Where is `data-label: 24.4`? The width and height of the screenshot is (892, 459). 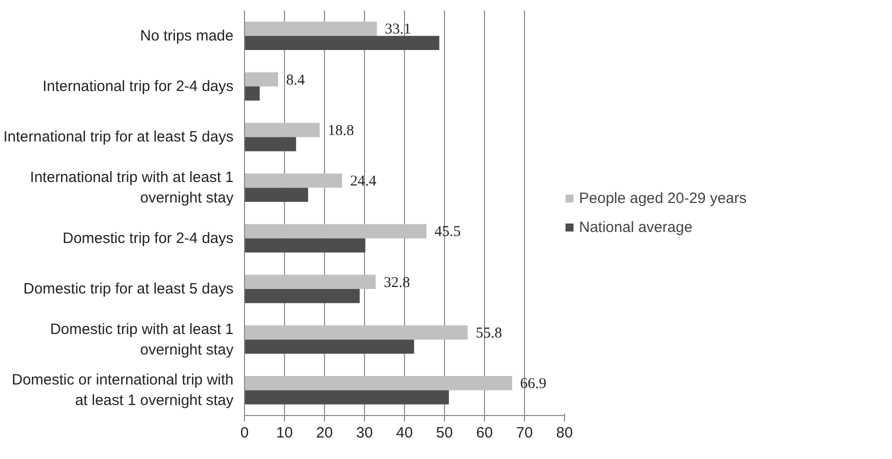 data-label: 24.4 is located at coordinates (363, 182).